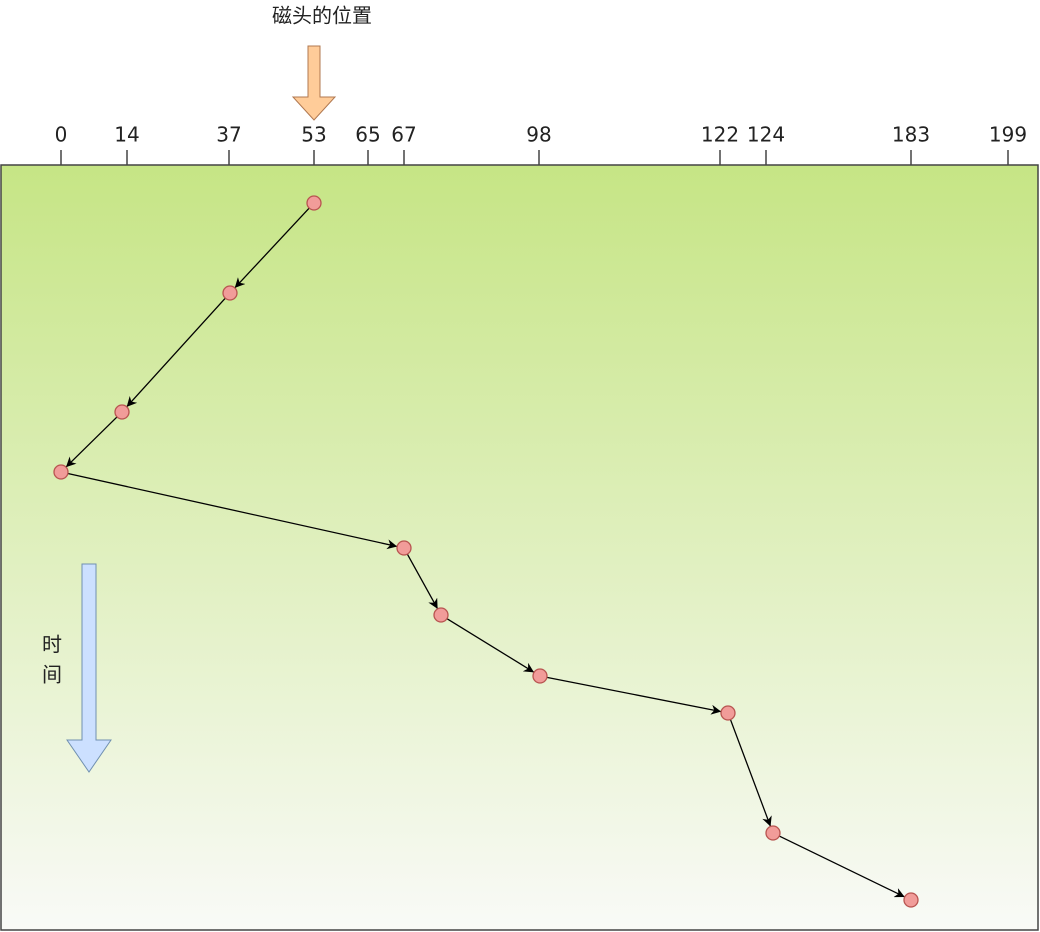 This screenshot has width=1040, height=932. Describe the element at coordinates (911, 135) in the screenshot. I see `tick-label: 183` at that location.